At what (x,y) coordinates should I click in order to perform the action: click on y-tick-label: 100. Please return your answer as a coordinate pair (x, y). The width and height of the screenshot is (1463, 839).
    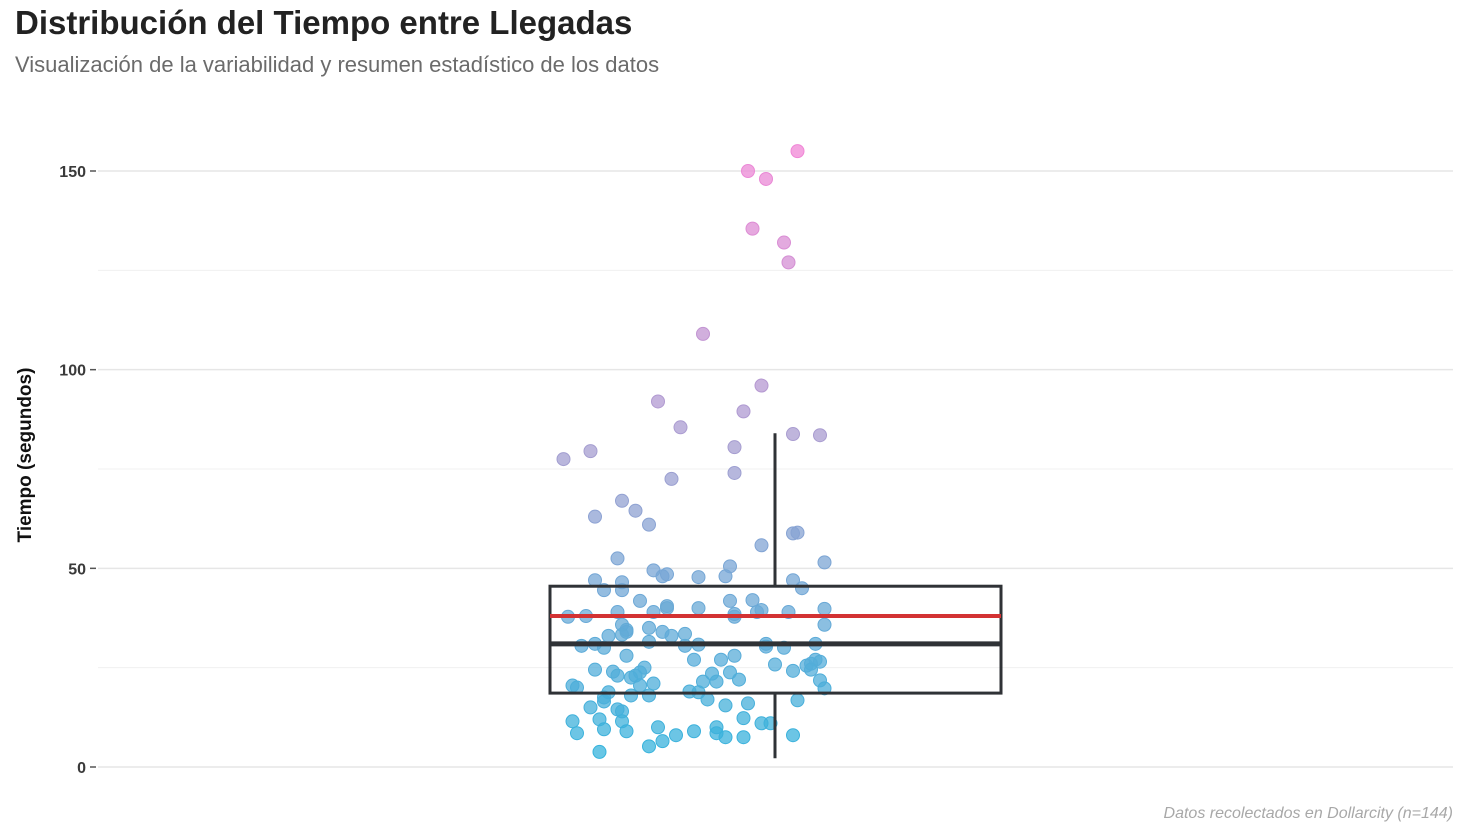
    Looking at the image, I should click on (72, 371).